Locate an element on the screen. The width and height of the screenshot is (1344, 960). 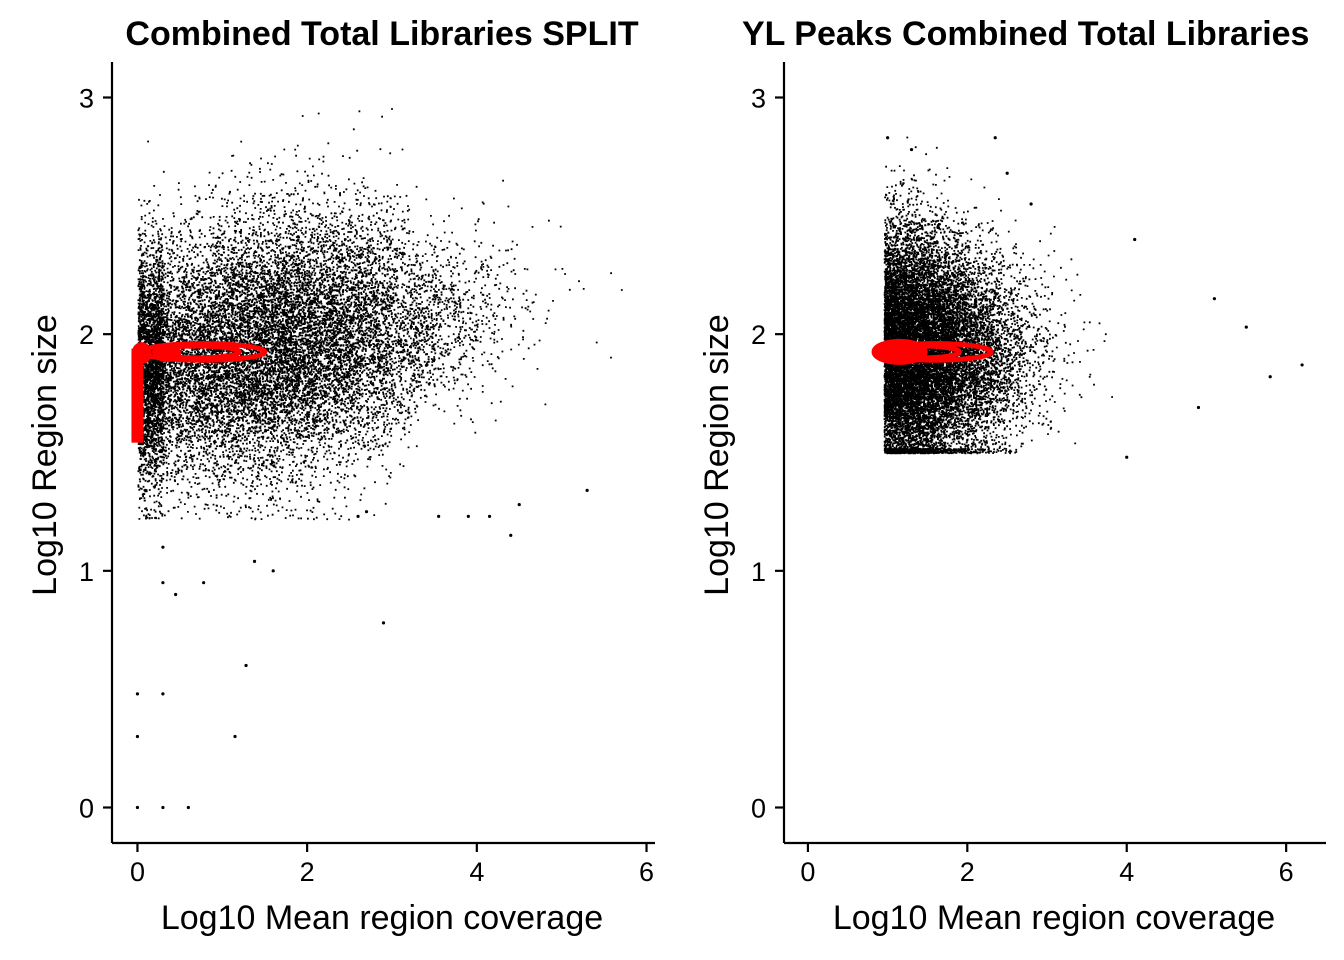
x-tick-label-right-0: 0 is located at coordinates (807, 872).